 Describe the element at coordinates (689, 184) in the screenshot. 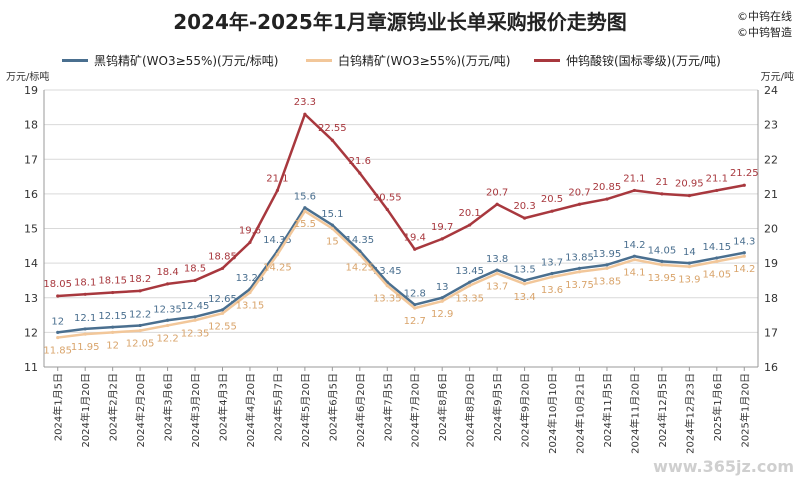

I see `data-label: 20.95` at that location.